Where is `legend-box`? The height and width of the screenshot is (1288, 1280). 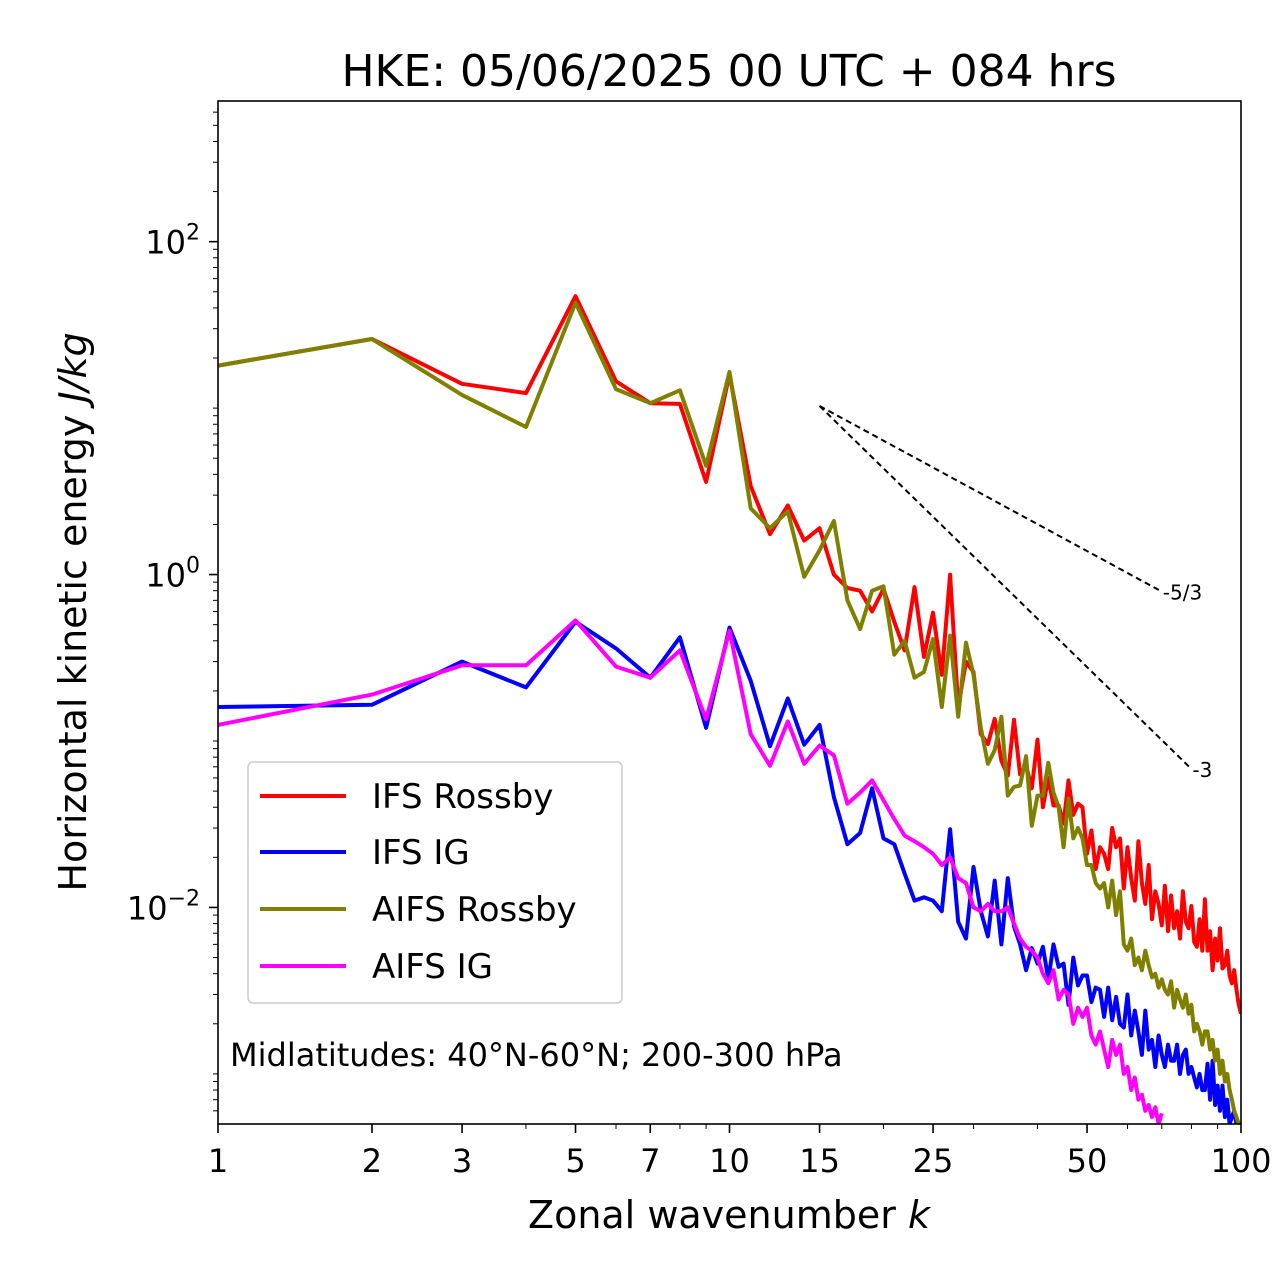 legend-box is located at coordinates (435, 882).